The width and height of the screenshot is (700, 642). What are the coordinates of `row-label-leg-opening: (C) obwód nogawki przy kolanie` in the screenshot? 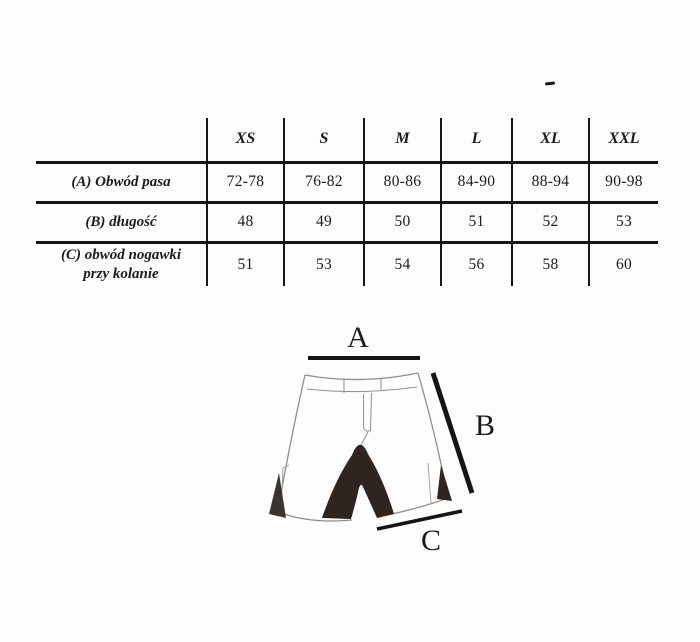 It's located at (121, 264).